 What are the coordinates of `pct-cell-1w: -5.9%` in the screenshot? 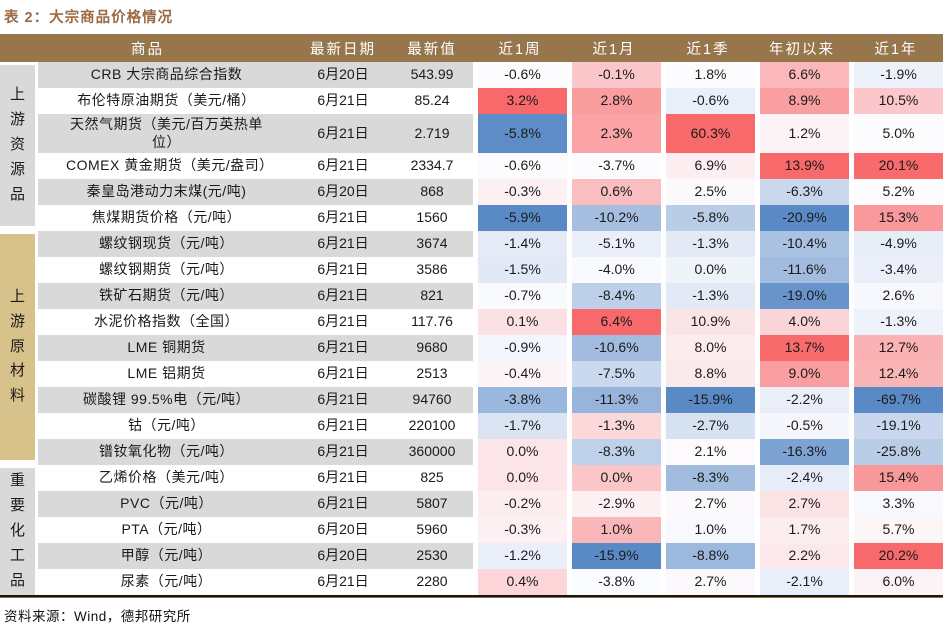 It's located at (520, 218).